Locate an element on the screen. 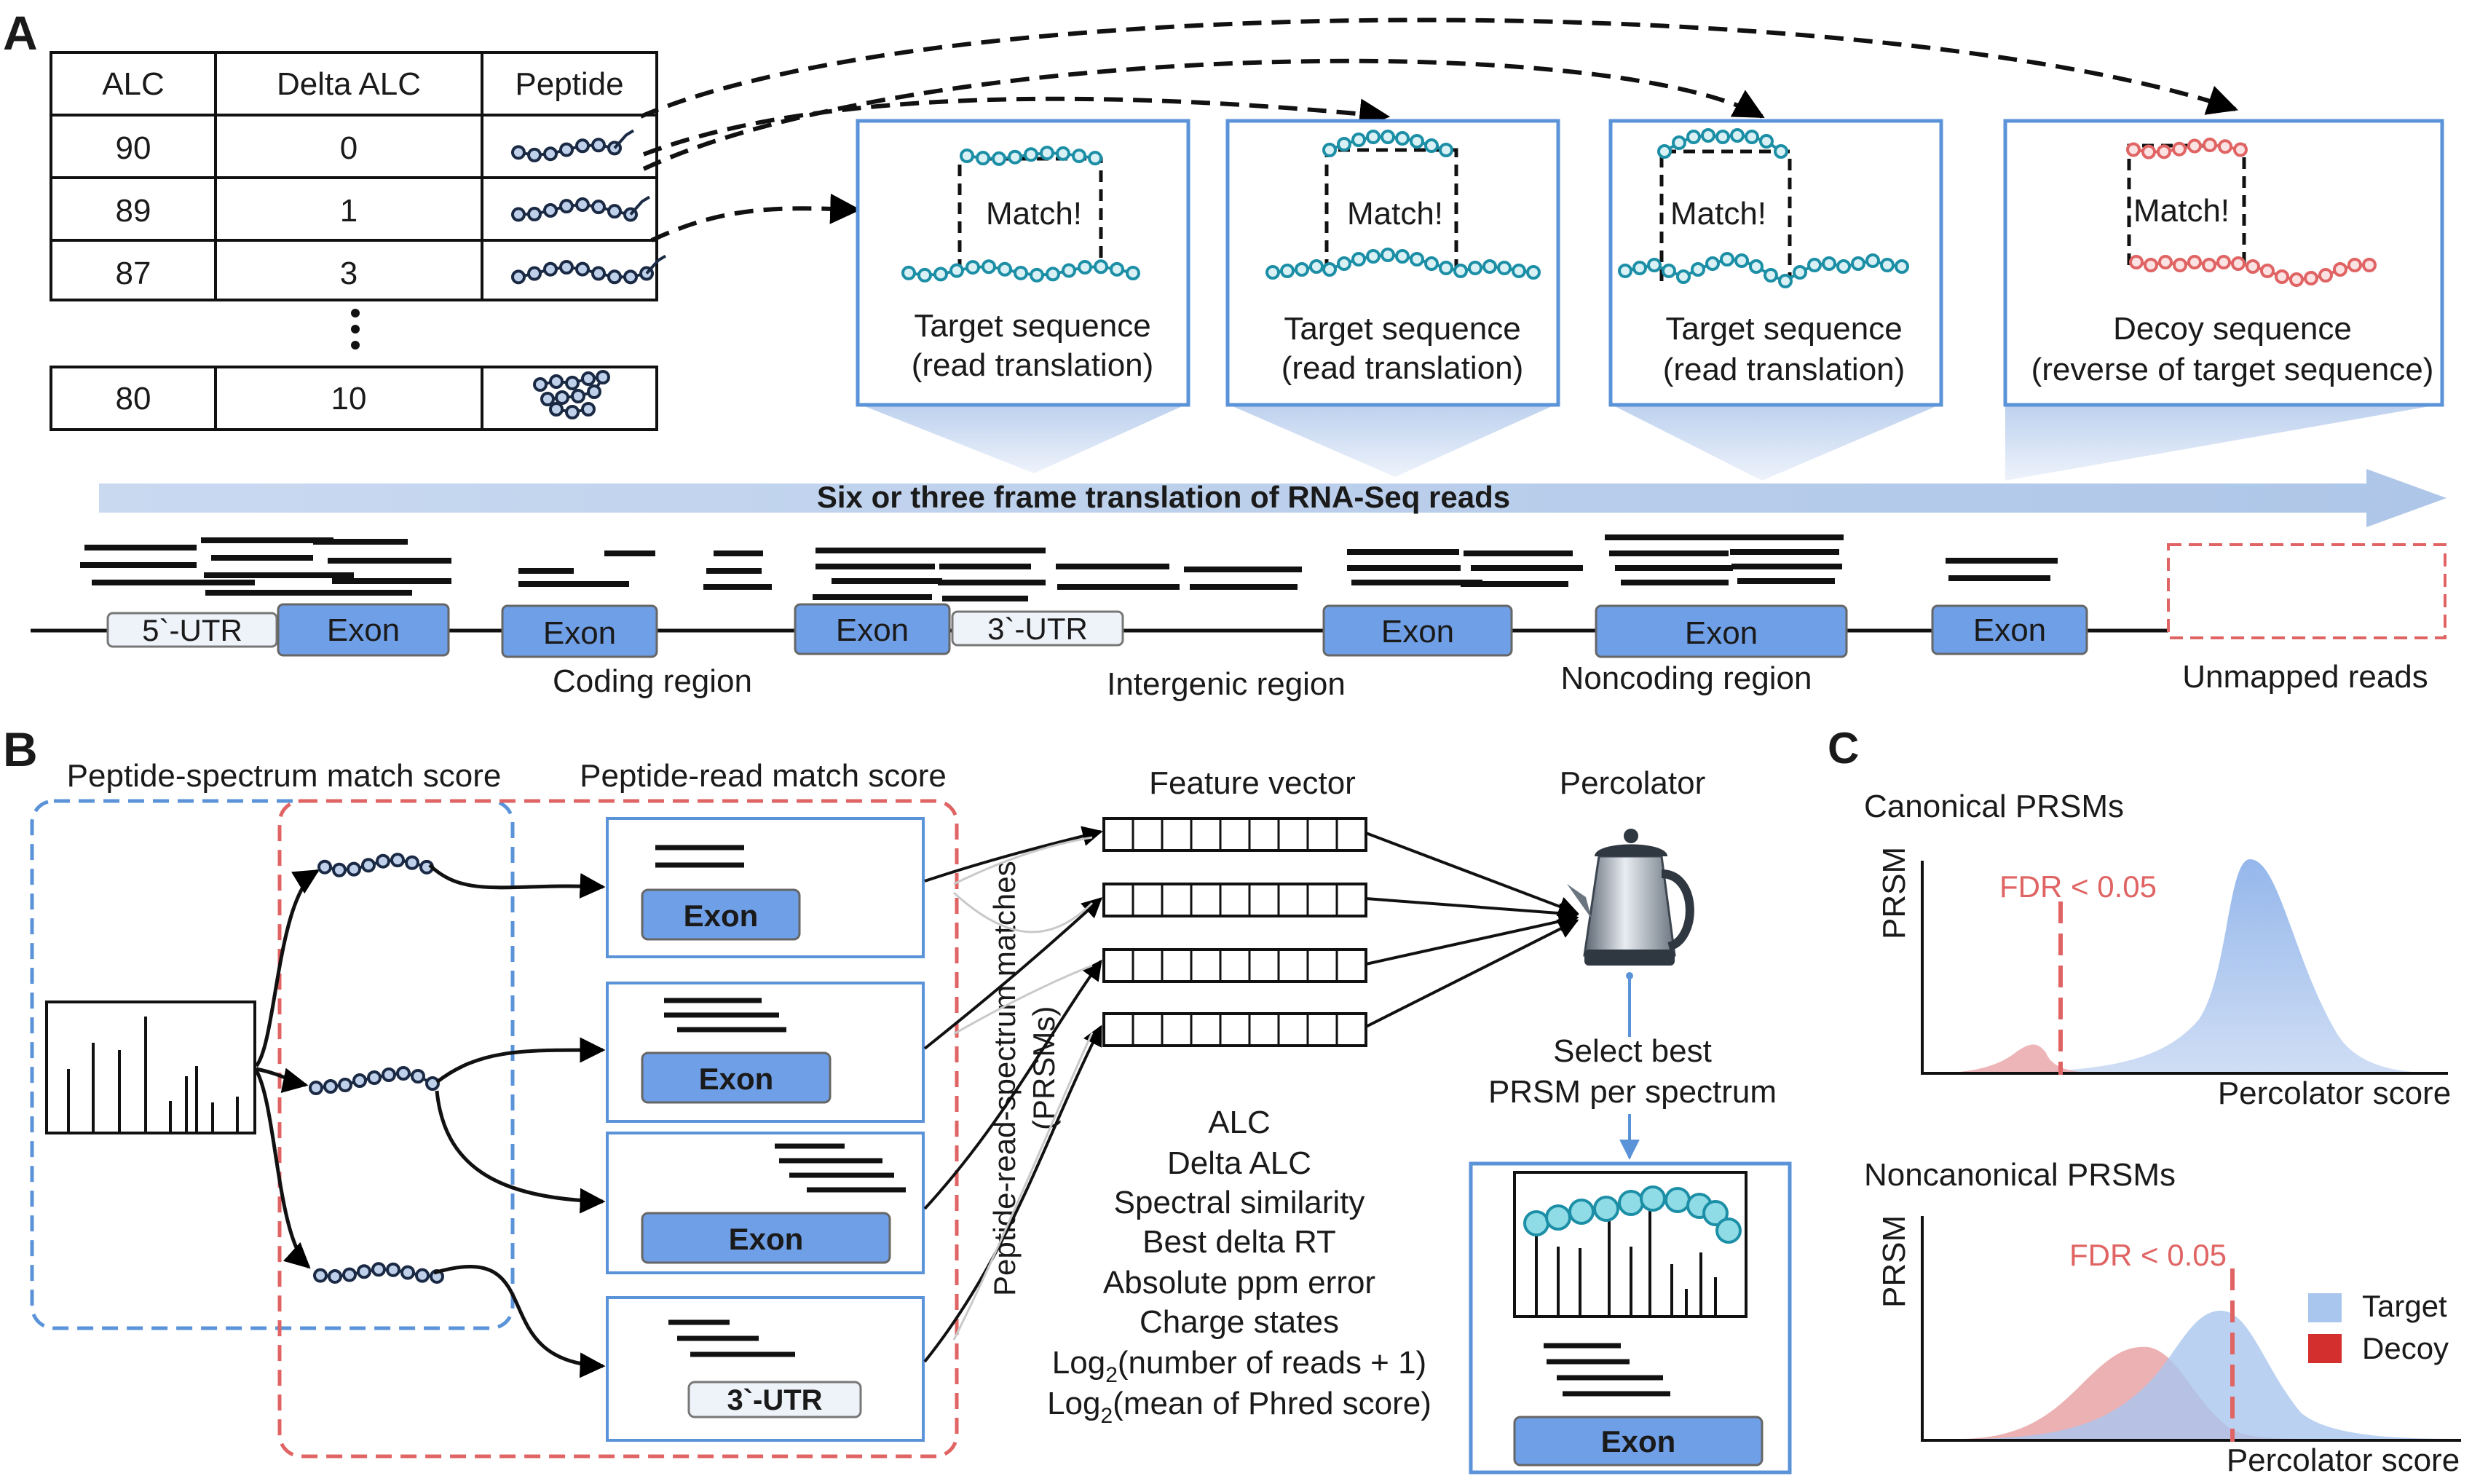 This screenshot has height=1484, width=2488. panel-letter-b: B is located at coordinates (20, 749).